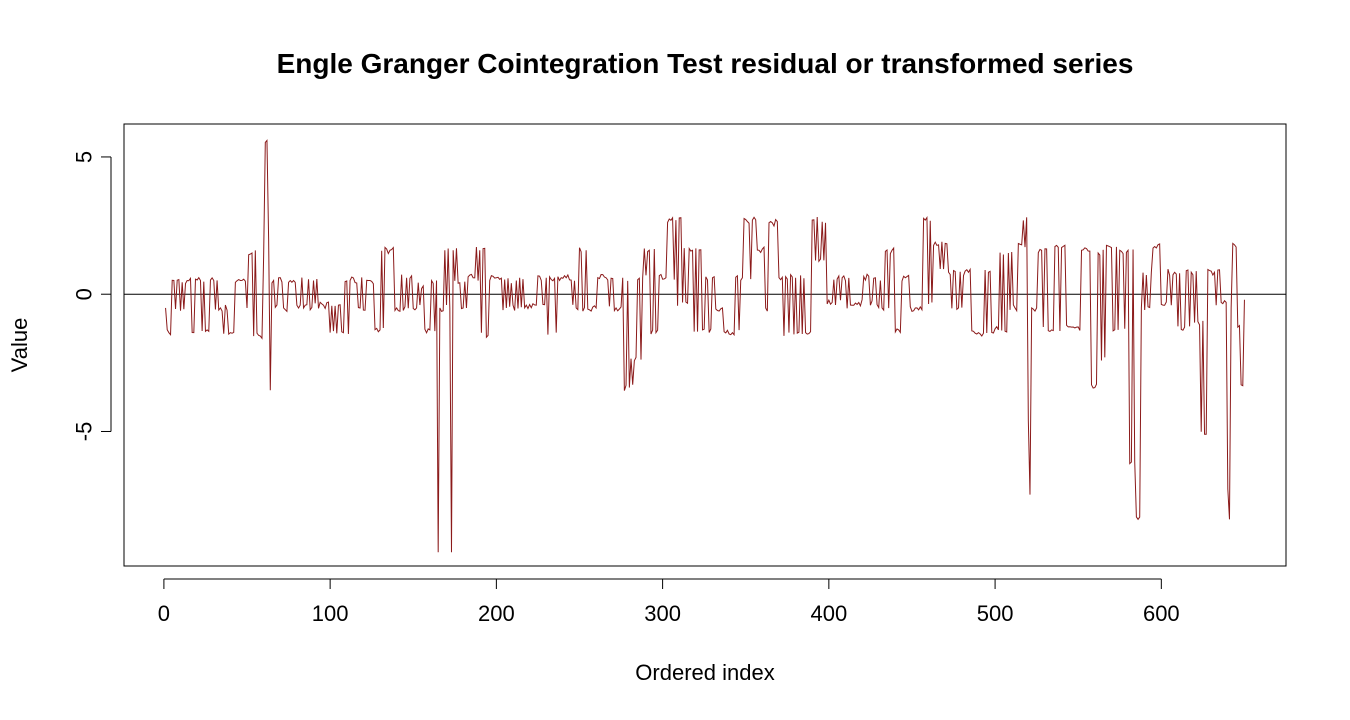 The width and height of the screenshot is (1350, 720). I want to click on y-axis-label: Value, so click(19, 345).